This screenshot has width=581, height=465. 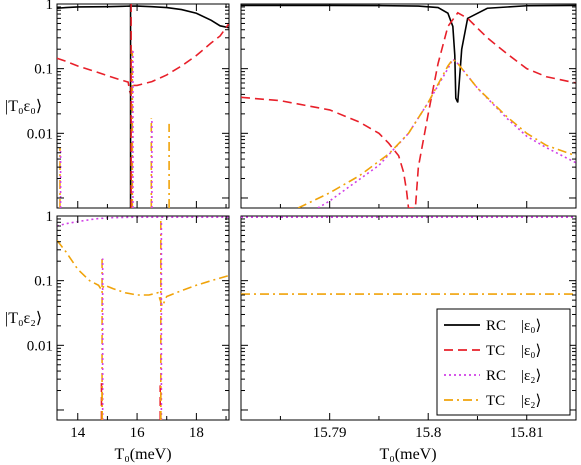 I want to click on plot-area-top-left, so click(x=143, y=106).